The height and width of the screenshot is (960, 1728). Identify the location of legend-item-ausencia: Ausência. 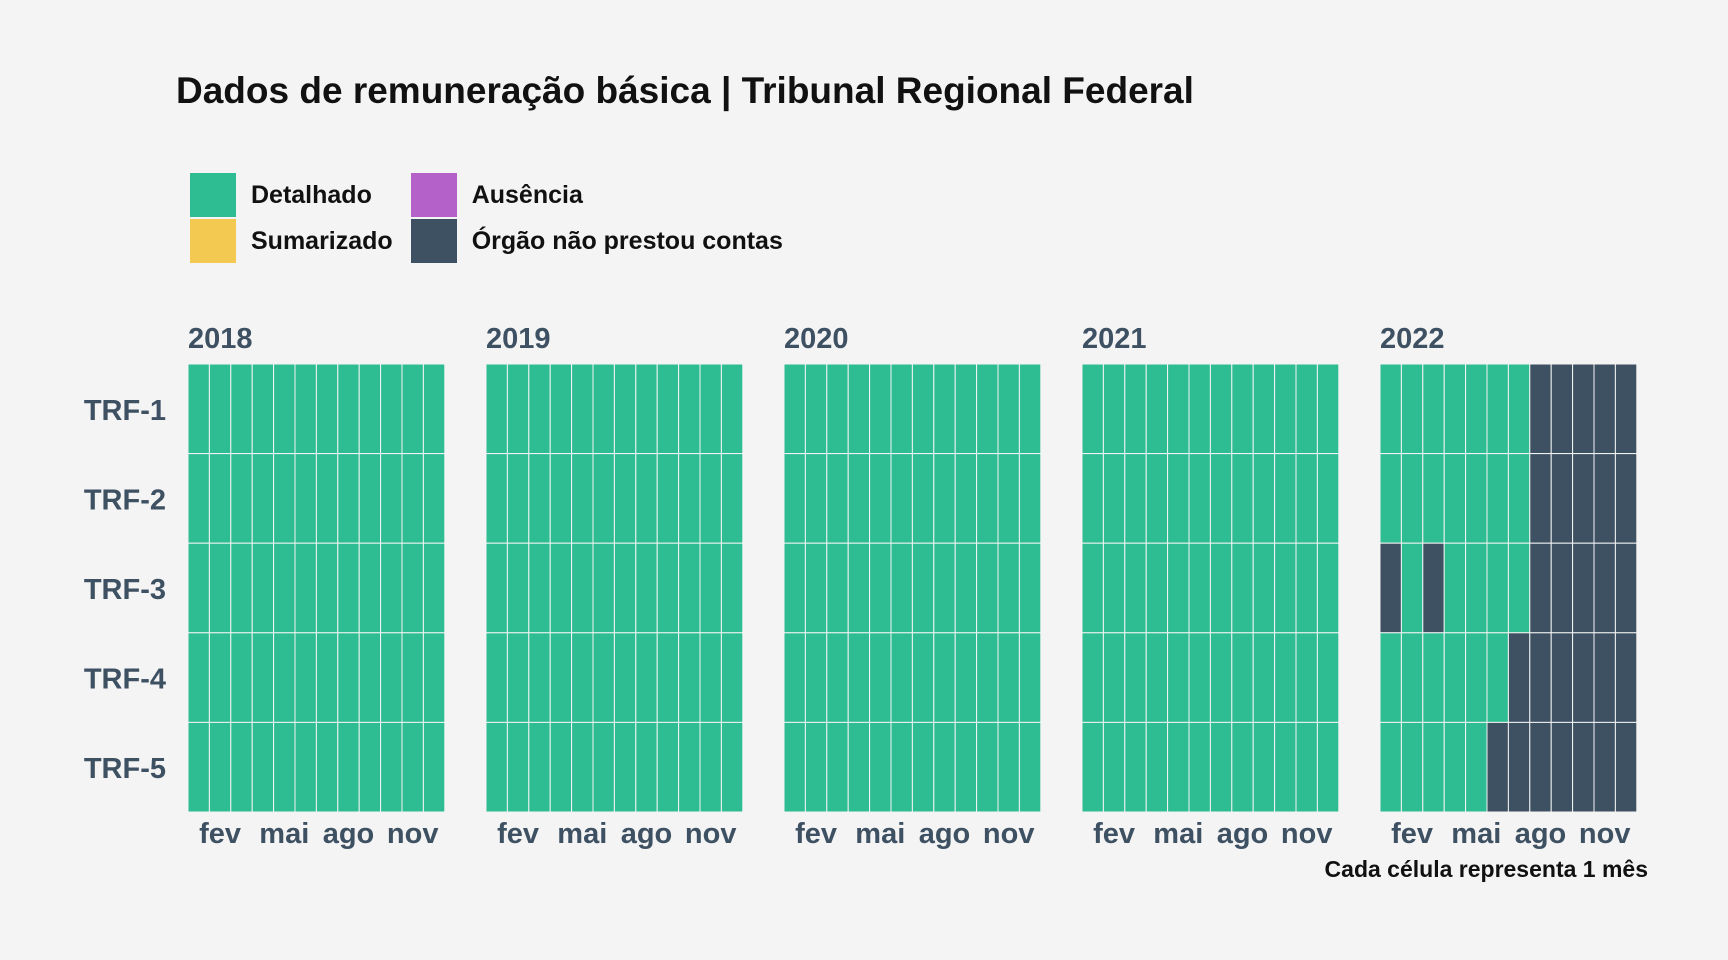
(596, 195).